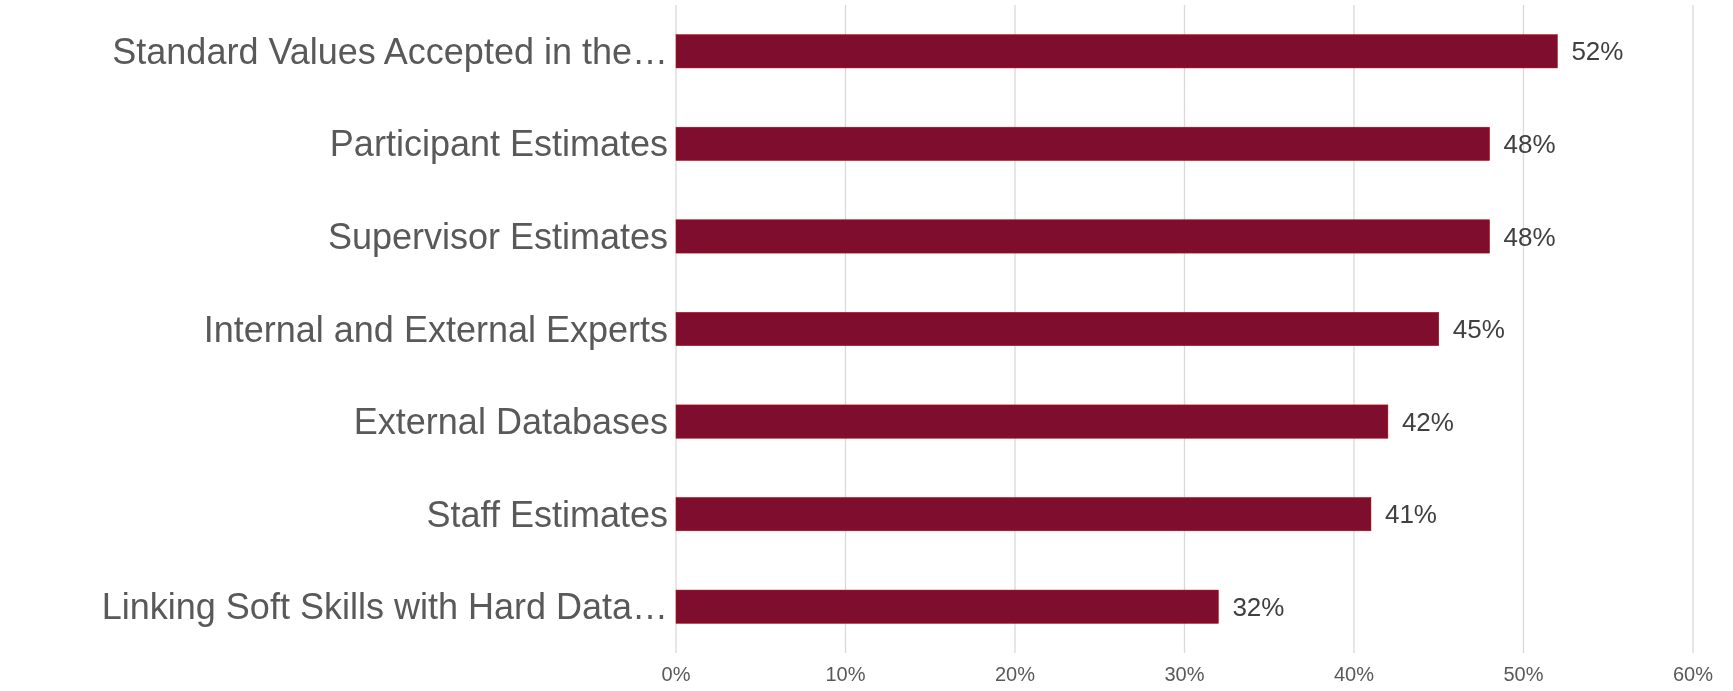  I want to click on y-tick-label: Supervisor Estimates, so click(497, 237).